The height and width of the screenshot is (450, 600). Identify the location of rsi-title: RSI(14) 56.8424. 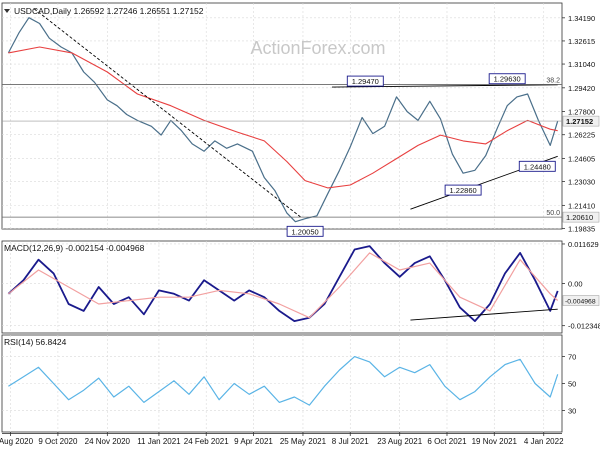
(35, 342).